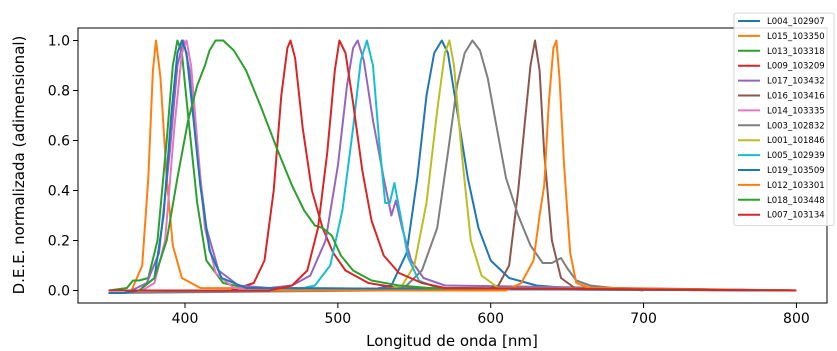 Image resolution: width=837 pixels, height=351 pixels. I want to click on x-tick-label: 600, so click(490, 319).